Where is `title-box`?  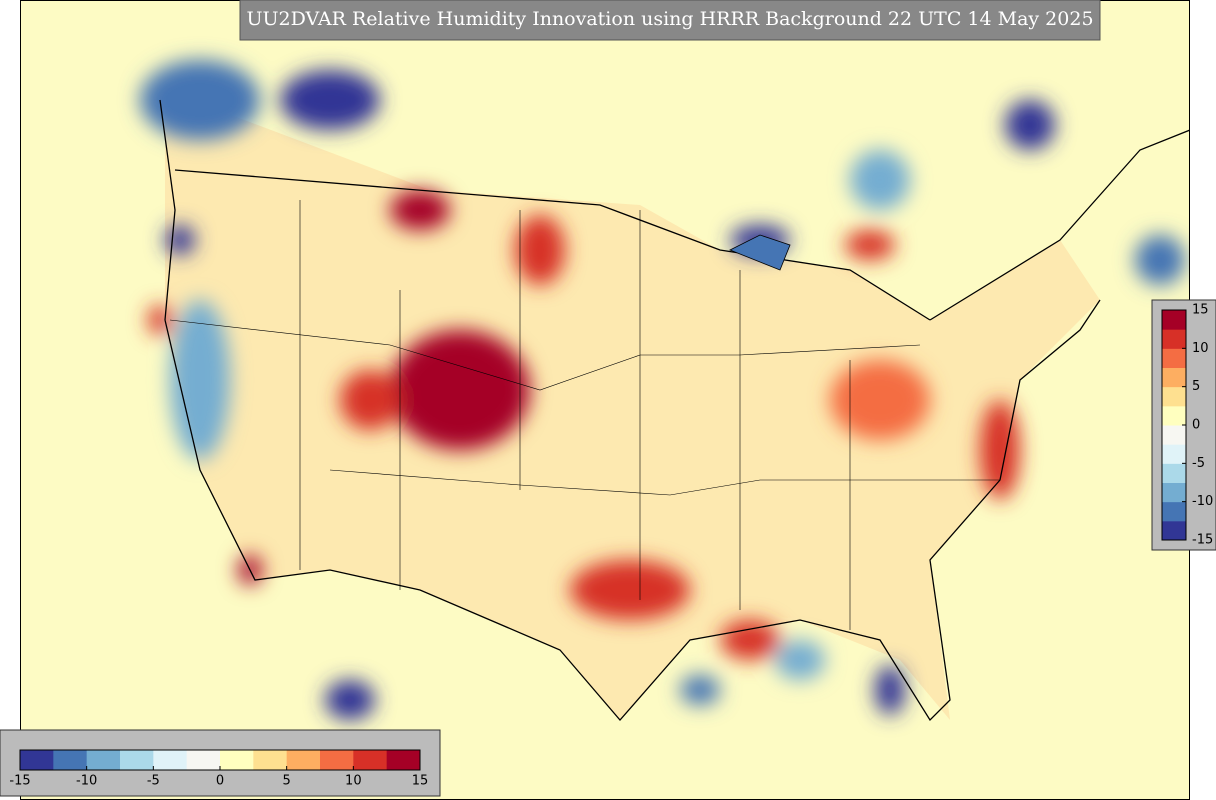
title-box is located at coordinates (670, 20).